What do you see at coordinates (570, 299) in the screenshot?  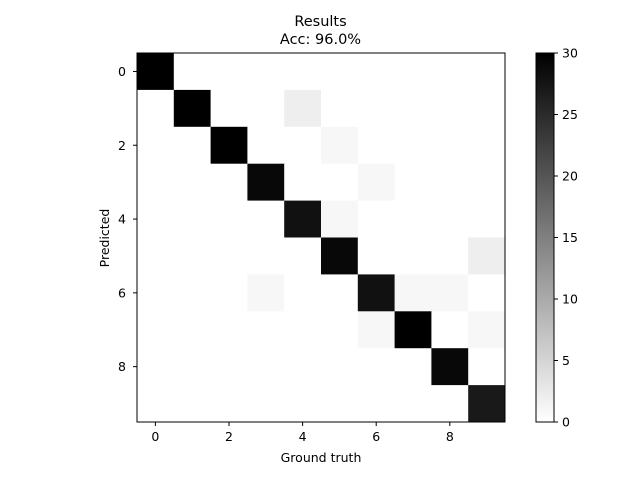 I see `colorbar-tick-label: 10` at bounding box center [570, 299].